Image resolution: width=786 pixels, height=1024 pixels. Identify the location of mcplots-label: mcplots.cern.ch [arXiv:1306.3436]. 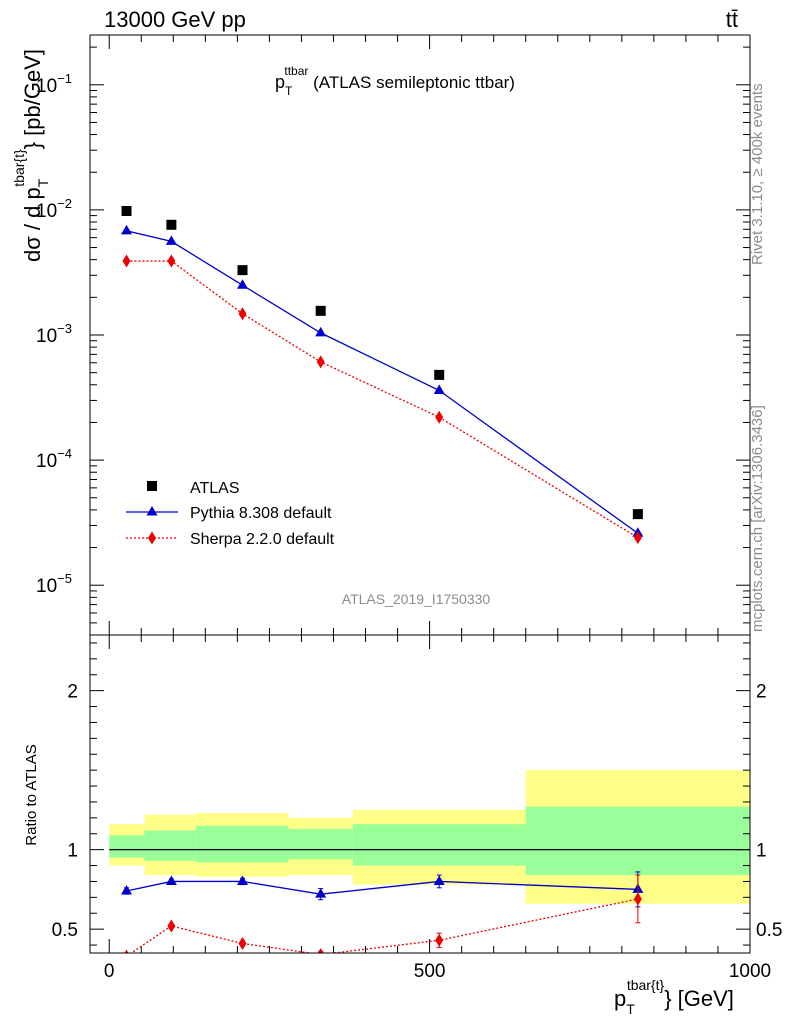
(757, 518).